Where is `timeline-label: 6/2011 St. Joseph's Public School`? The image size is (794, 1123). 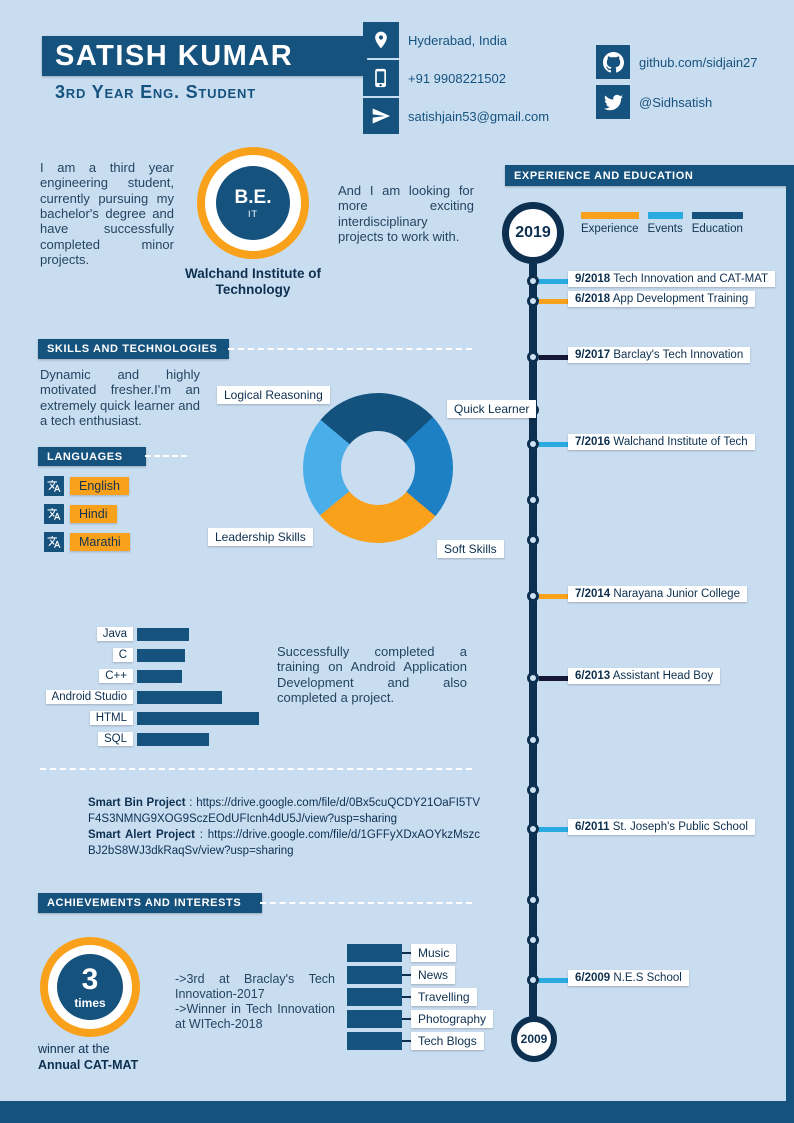
timeline-label: 6/2011 St. Joseph's Public School is located at coordinates (661, 827).